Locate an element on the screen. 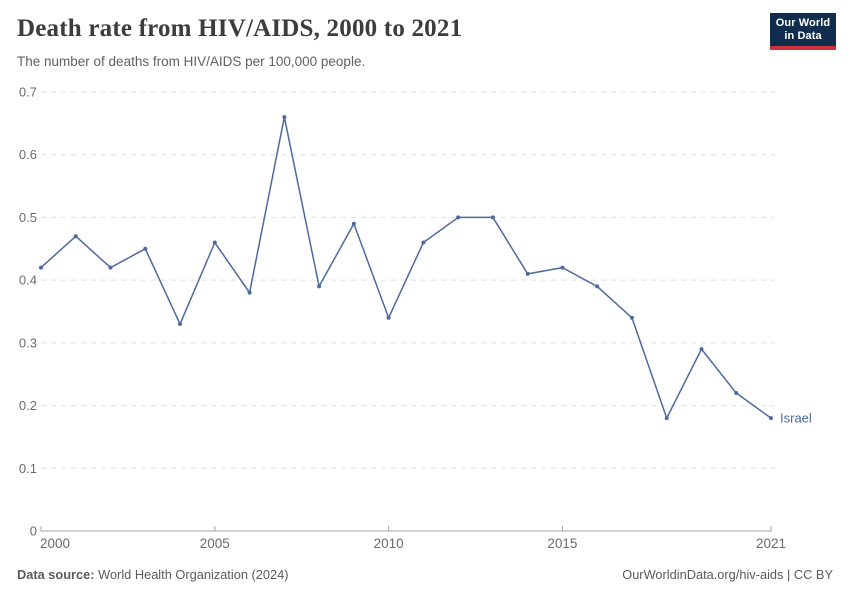  y-axis-tick-label: 0.4 is located at coordinates (28, 280).